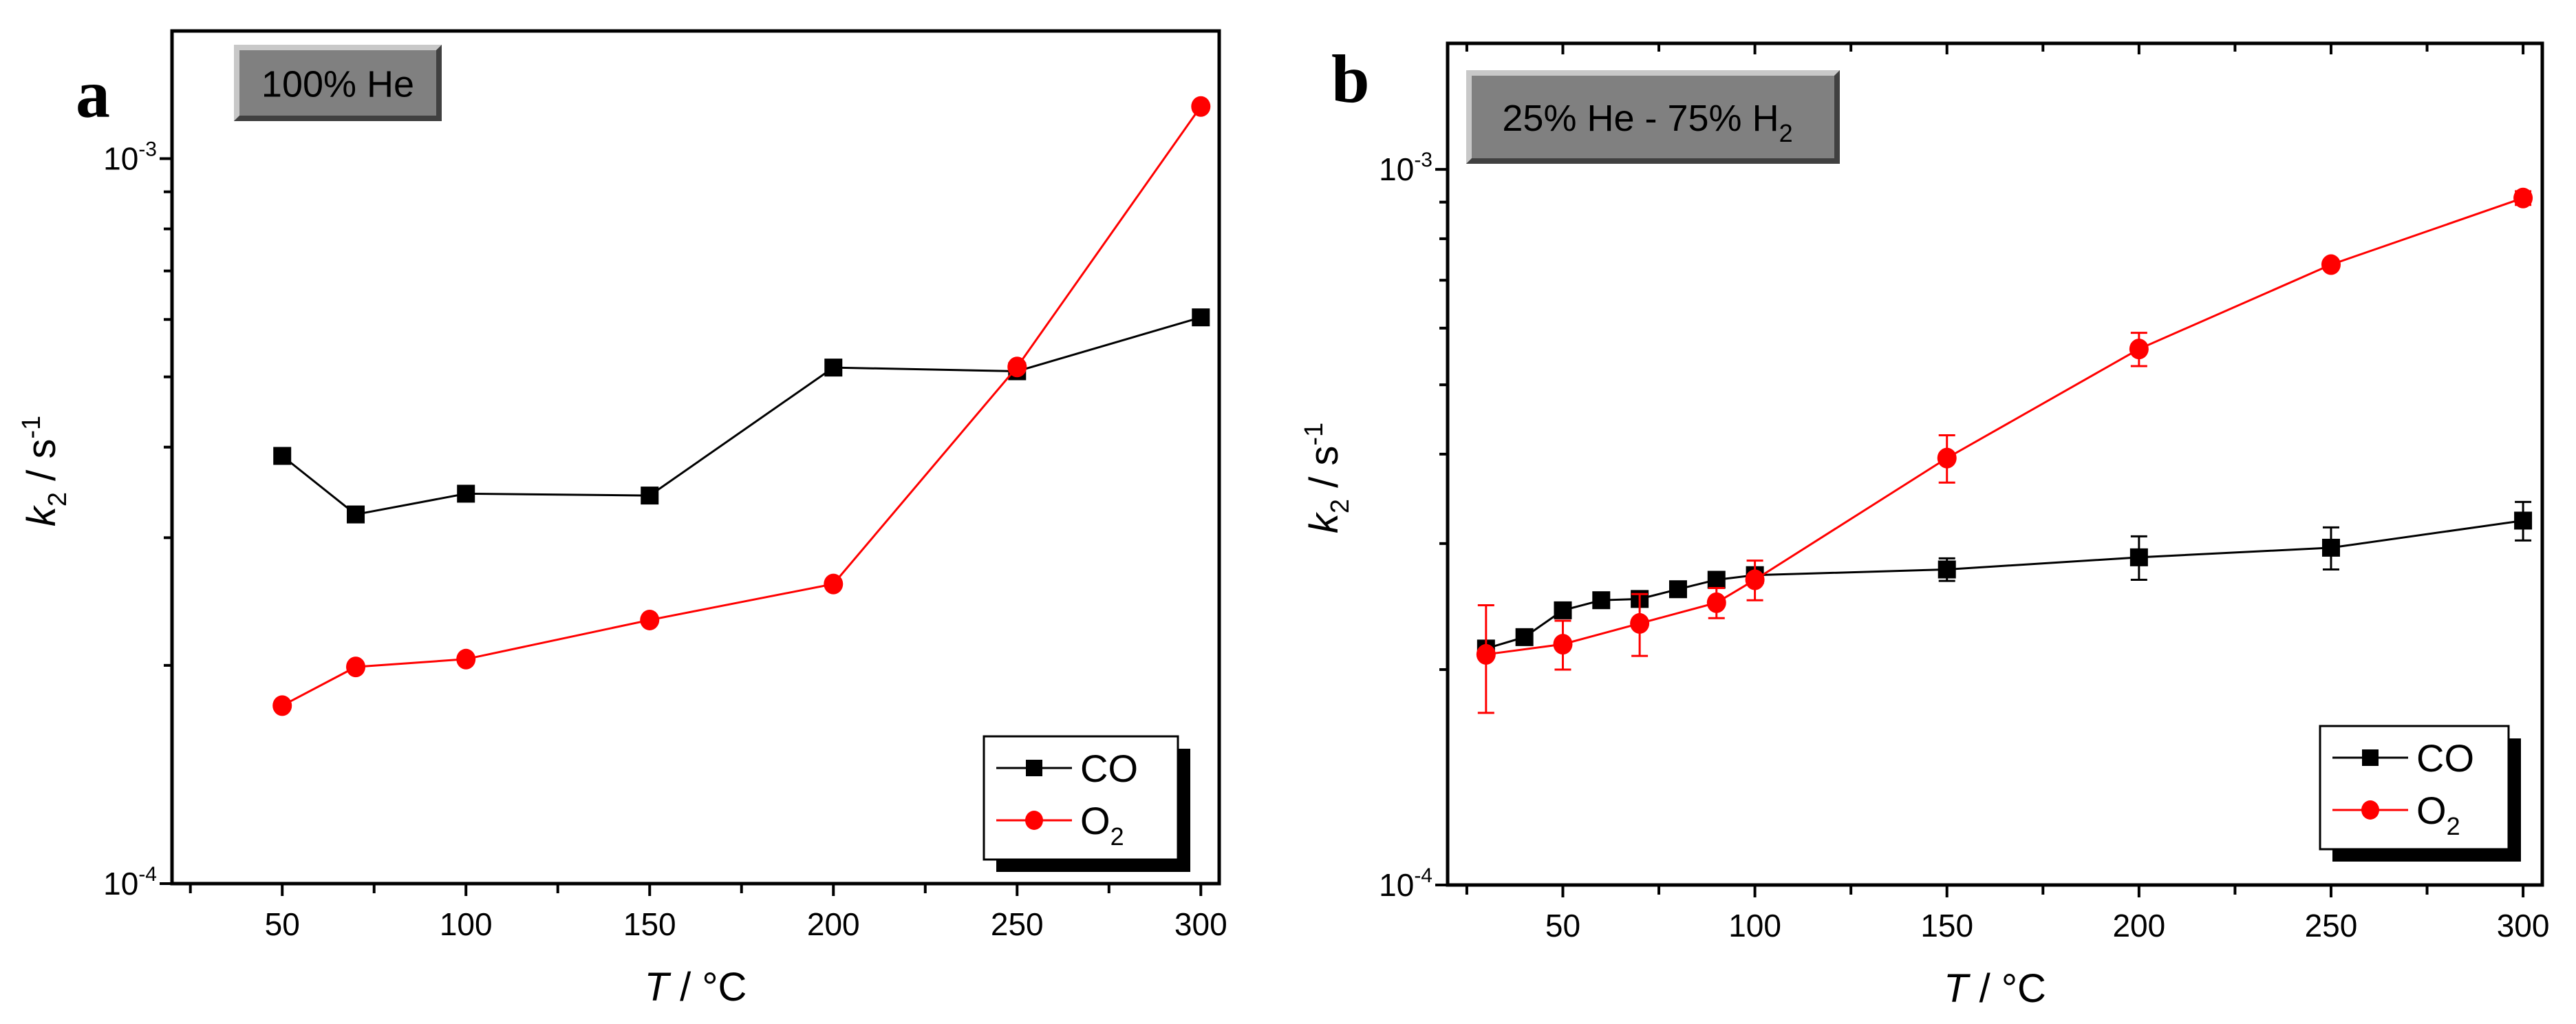  I want to click on annotation: 100% He, so click(338, 84).